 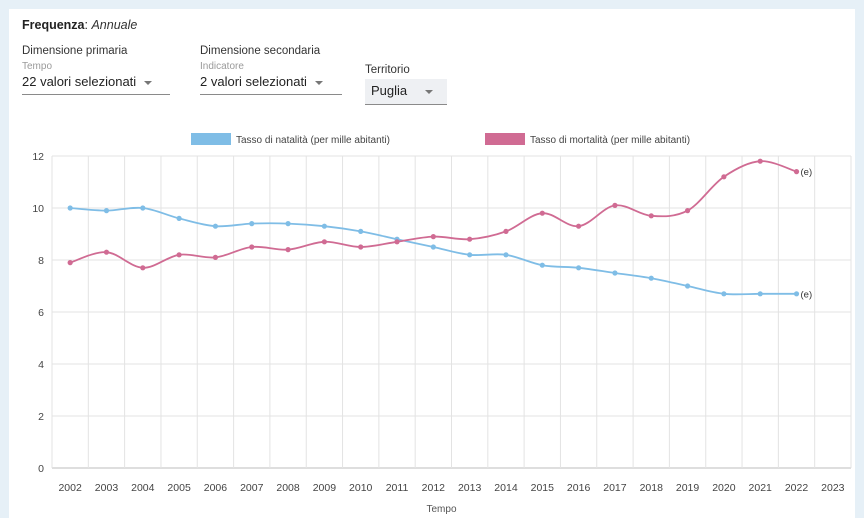 I want to click on y-tick-label: 8, so click(x=41, y=261).